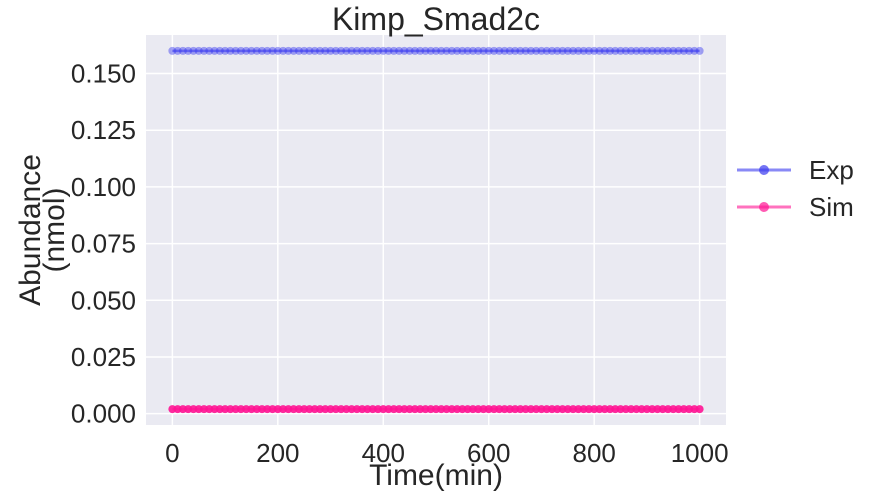 This screenshot has height=497, width=871. I want to click on legend-label-exp: Exp, so click(831, 170).